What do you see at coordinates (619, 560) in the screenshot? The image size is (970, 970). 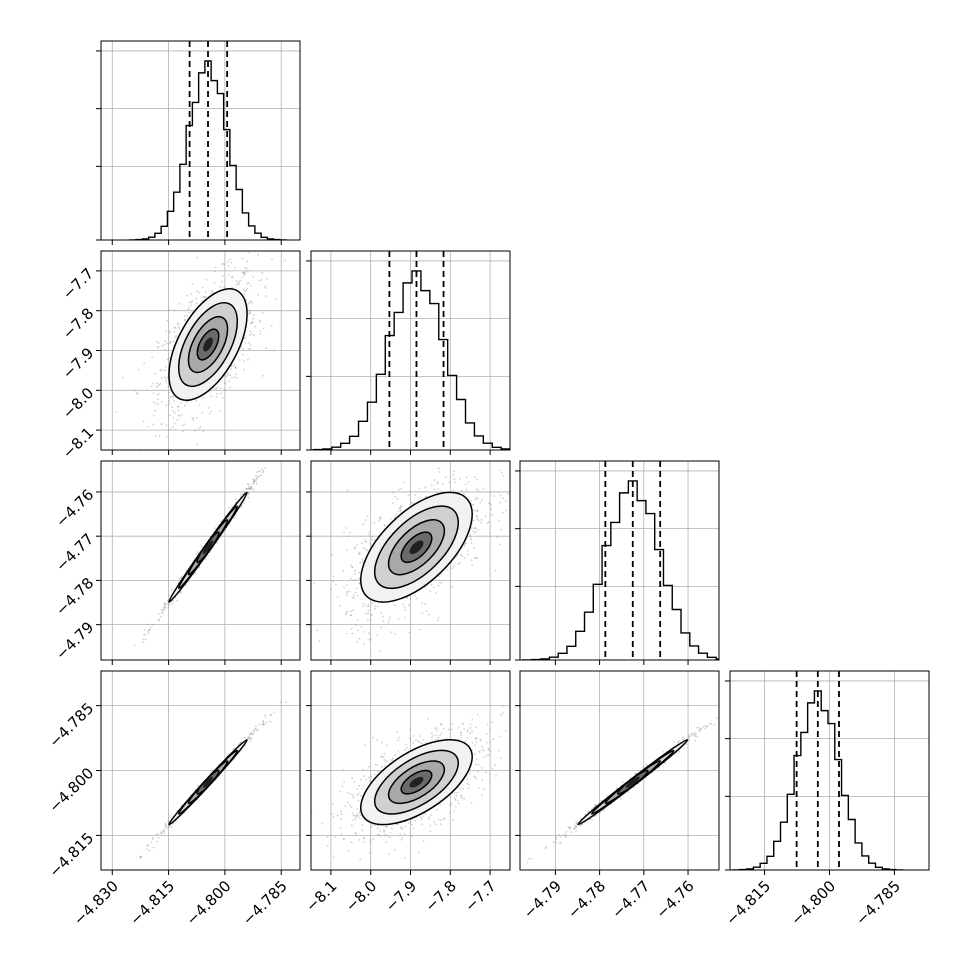 I see `panel-frame` at bounding box center [619, 560].